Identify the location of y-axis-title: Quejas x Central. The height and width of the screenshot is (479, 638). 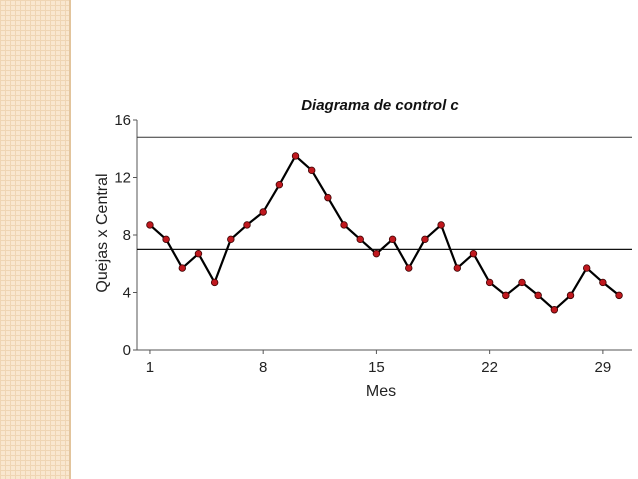
(102, 232).